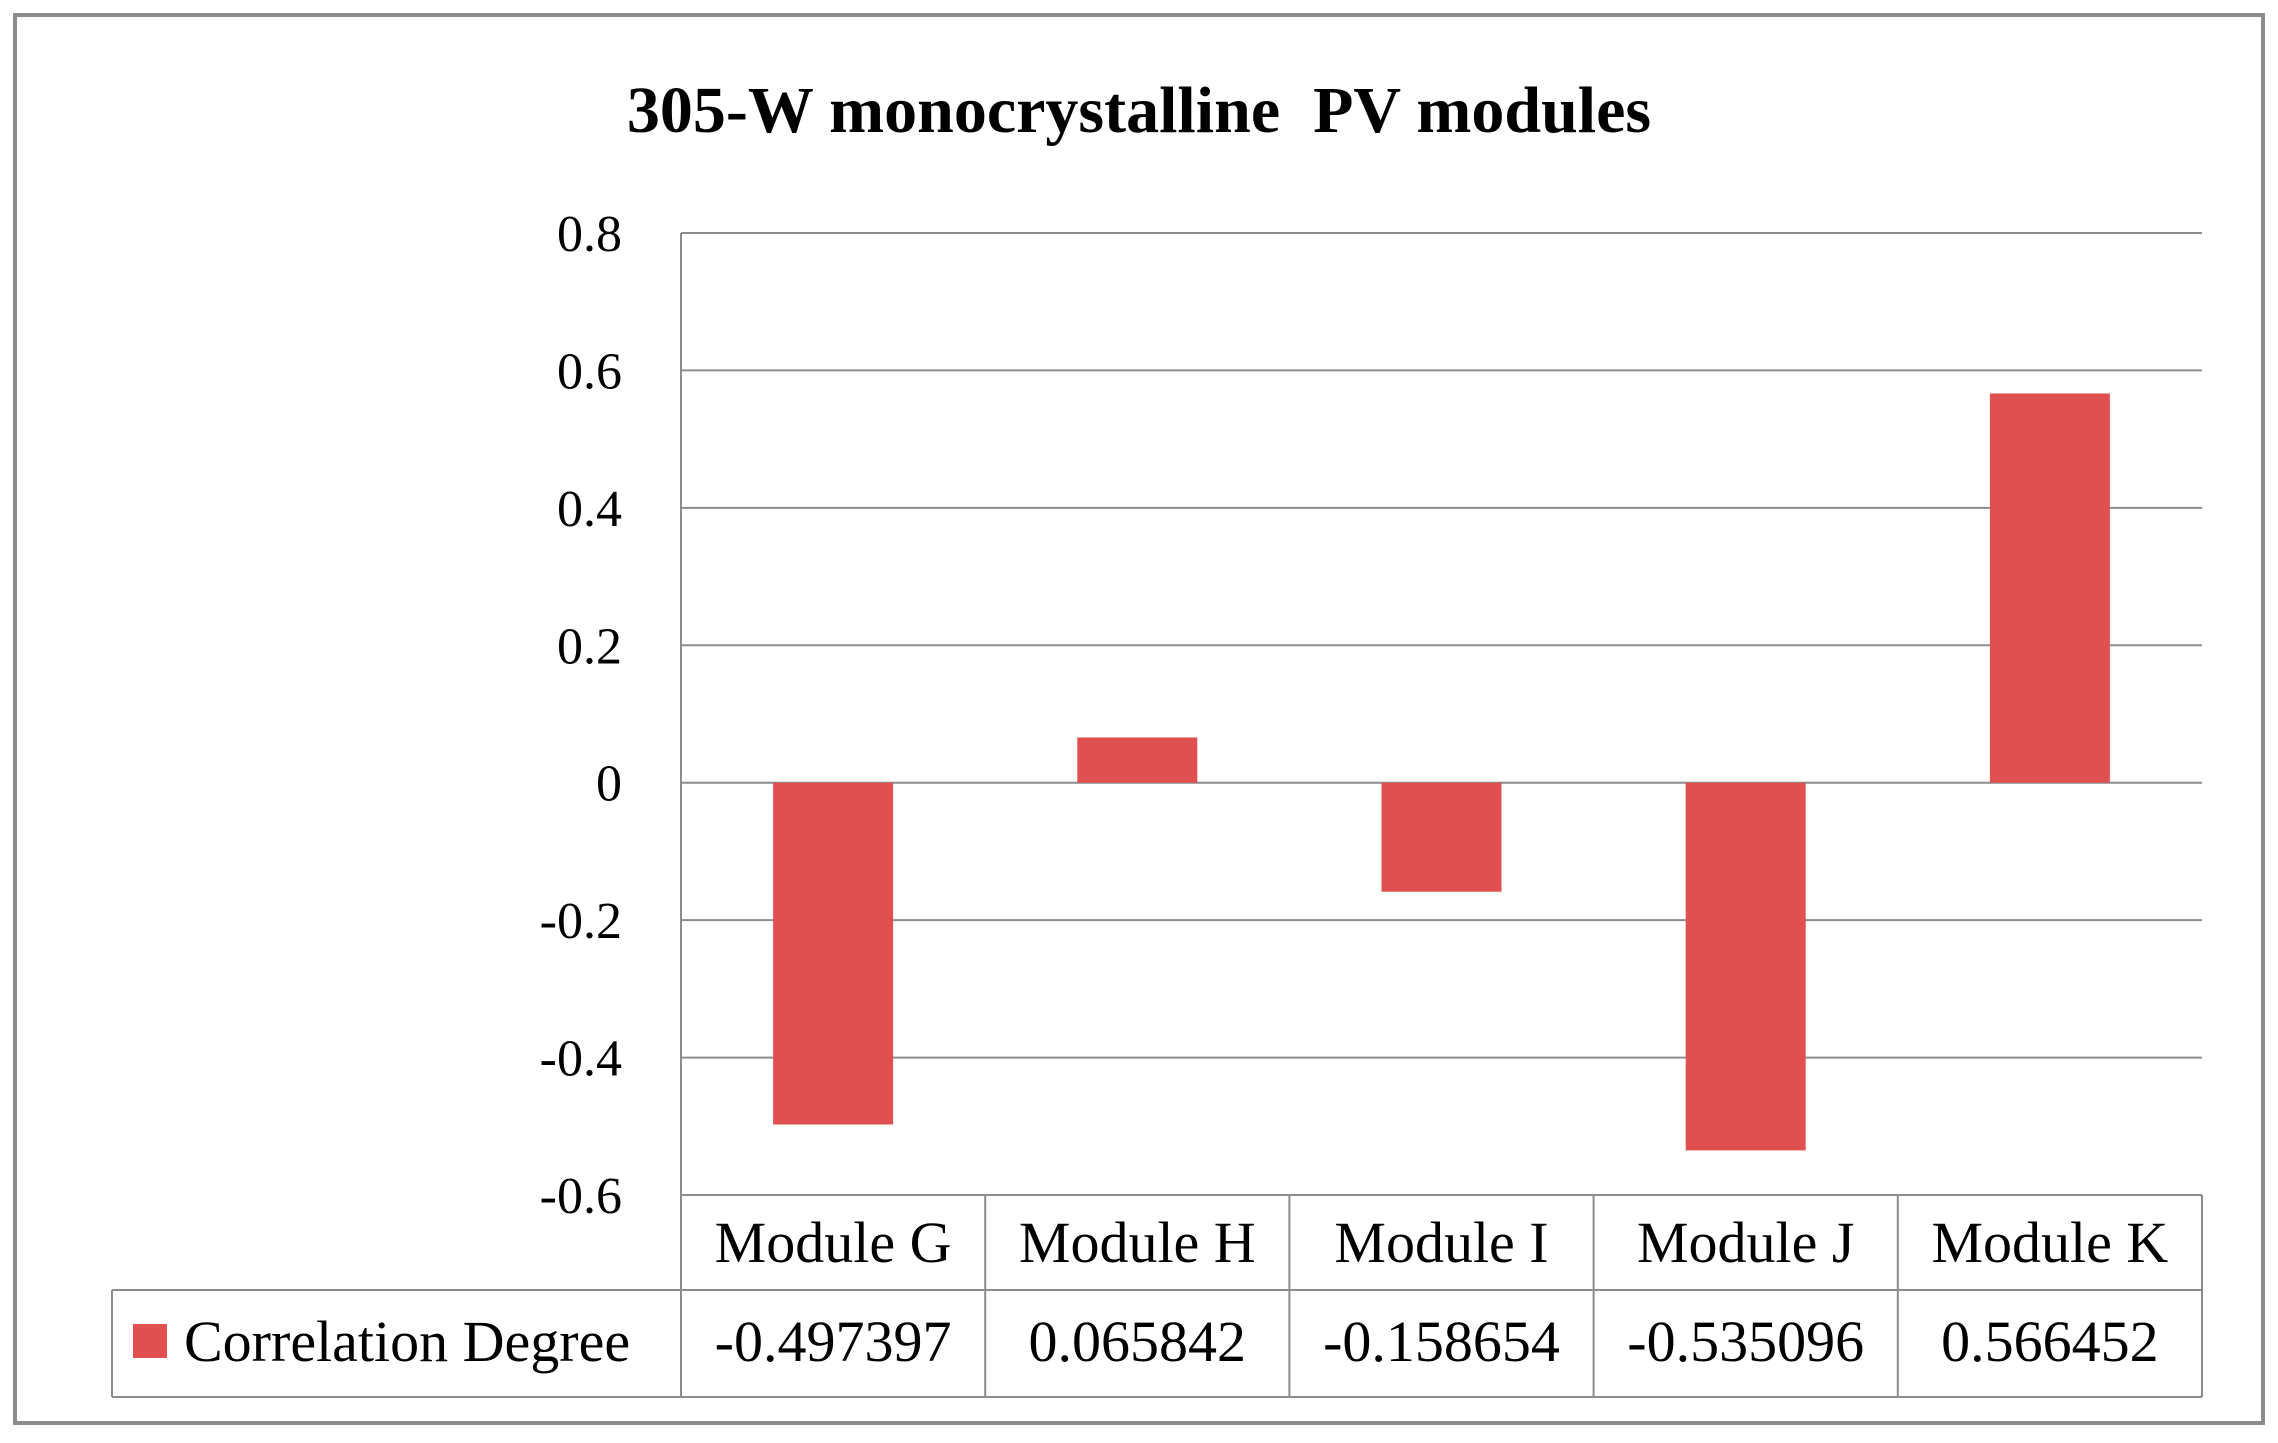  What do you see at coordinates (1137, 1242) in the screenshot?
I see `x-category-label: Module H` at bounding box center [1137, 1242].